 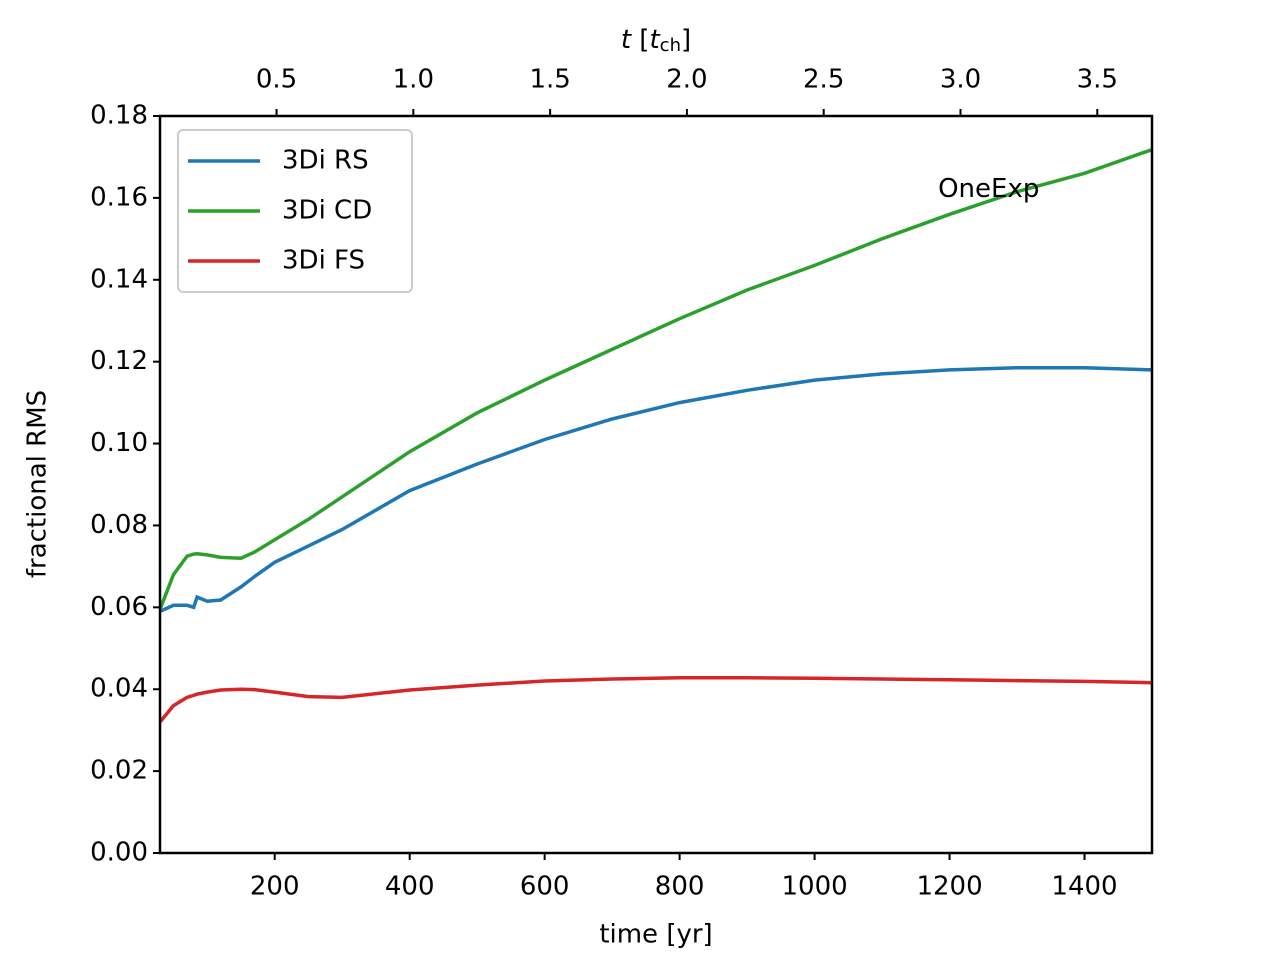 What do you see at coordinates (327, 211) in the screenshot?
I see `legend-label: 3Di CD` at bounding box center [327, 211].